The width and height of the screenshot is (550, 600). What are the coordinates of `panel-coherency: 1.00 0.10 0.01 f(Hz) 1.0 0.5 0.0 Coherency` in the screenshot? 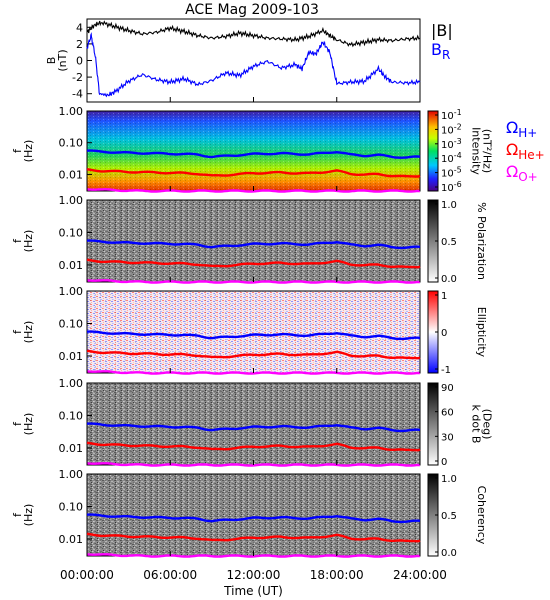 It's located at (249, 513).